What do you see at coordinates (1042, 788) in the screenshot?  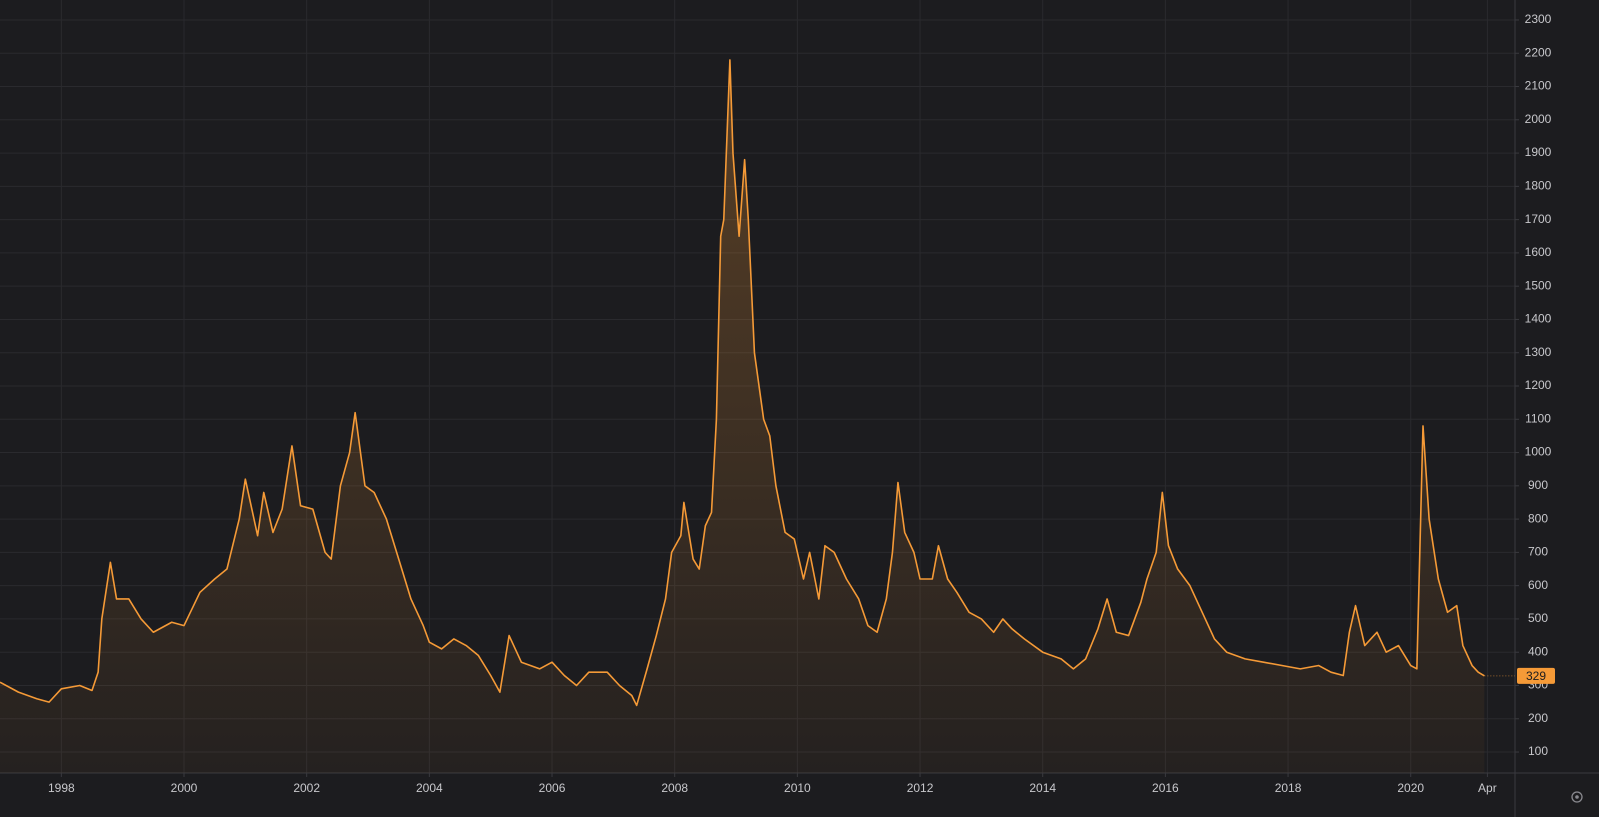 I see `x-tick-label: 2014` at bounding box center [1042, 788].